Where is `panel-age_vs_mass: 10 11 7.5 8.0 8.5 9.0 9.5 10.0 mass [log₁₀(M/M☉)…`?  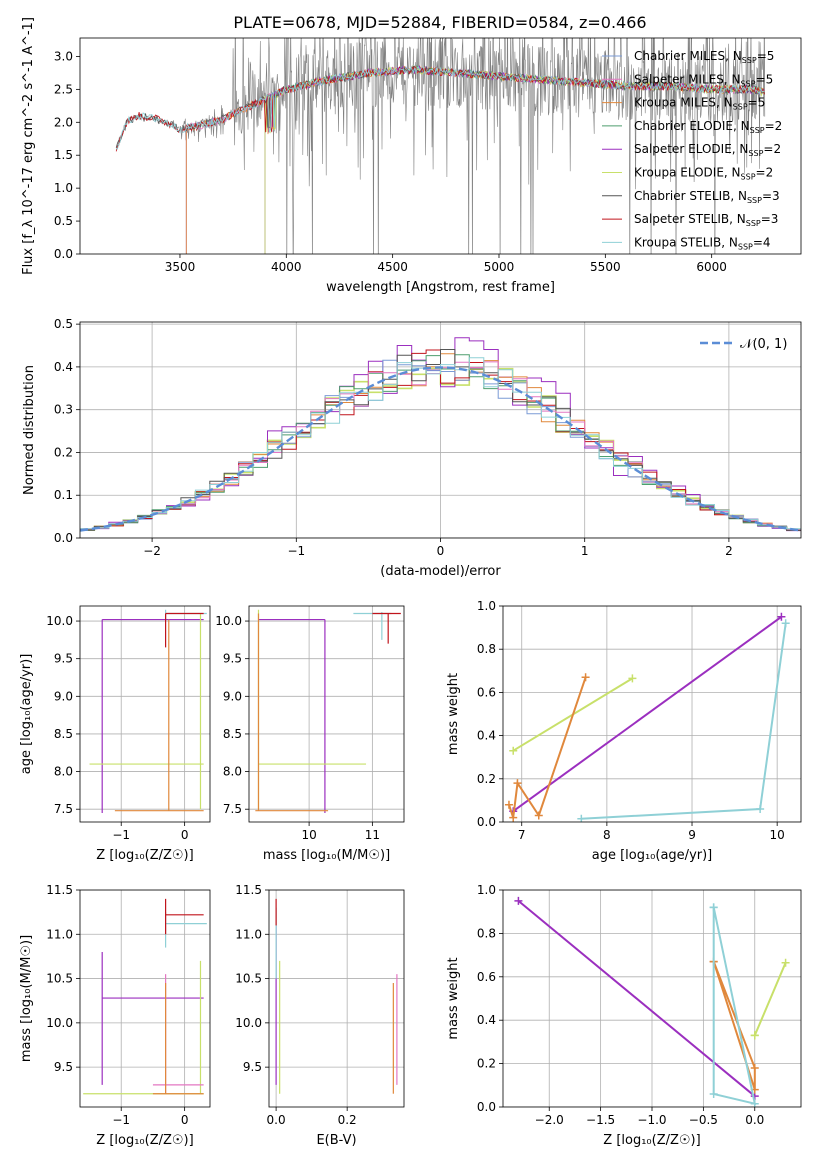
panel-age_vs_mass: 10 11 7.5 8.0 8.5 9.0 9.5 10.0 mass [log₁₀(M/M☉)… is located at coordinates (310, 734).